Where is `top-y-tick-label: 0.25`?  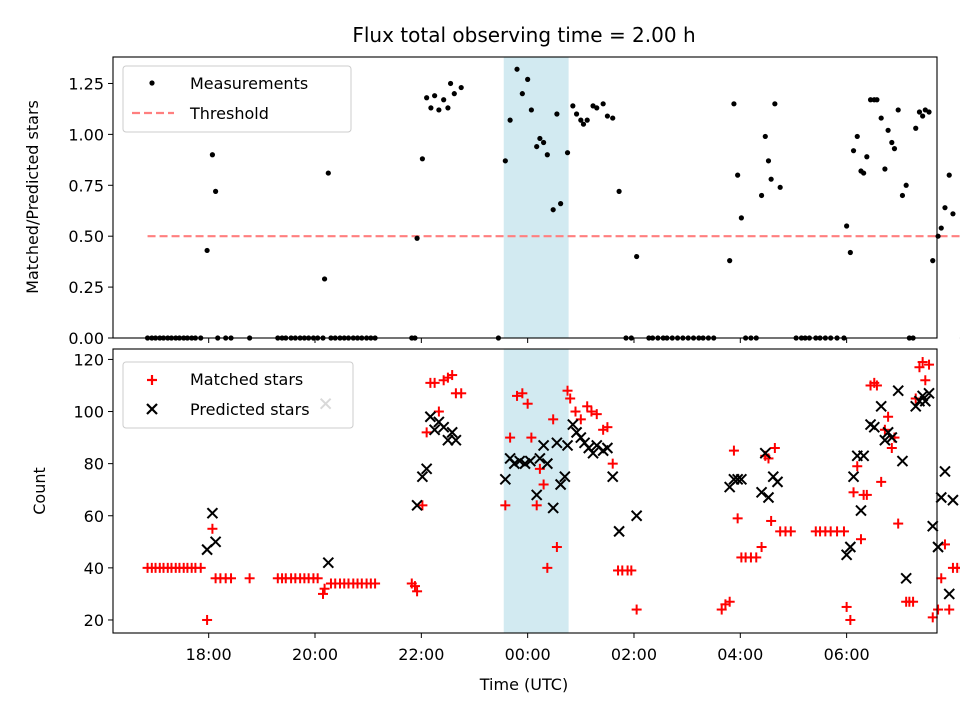 top-y-tick-label: 0.25 is located at coordinates (86, 287).